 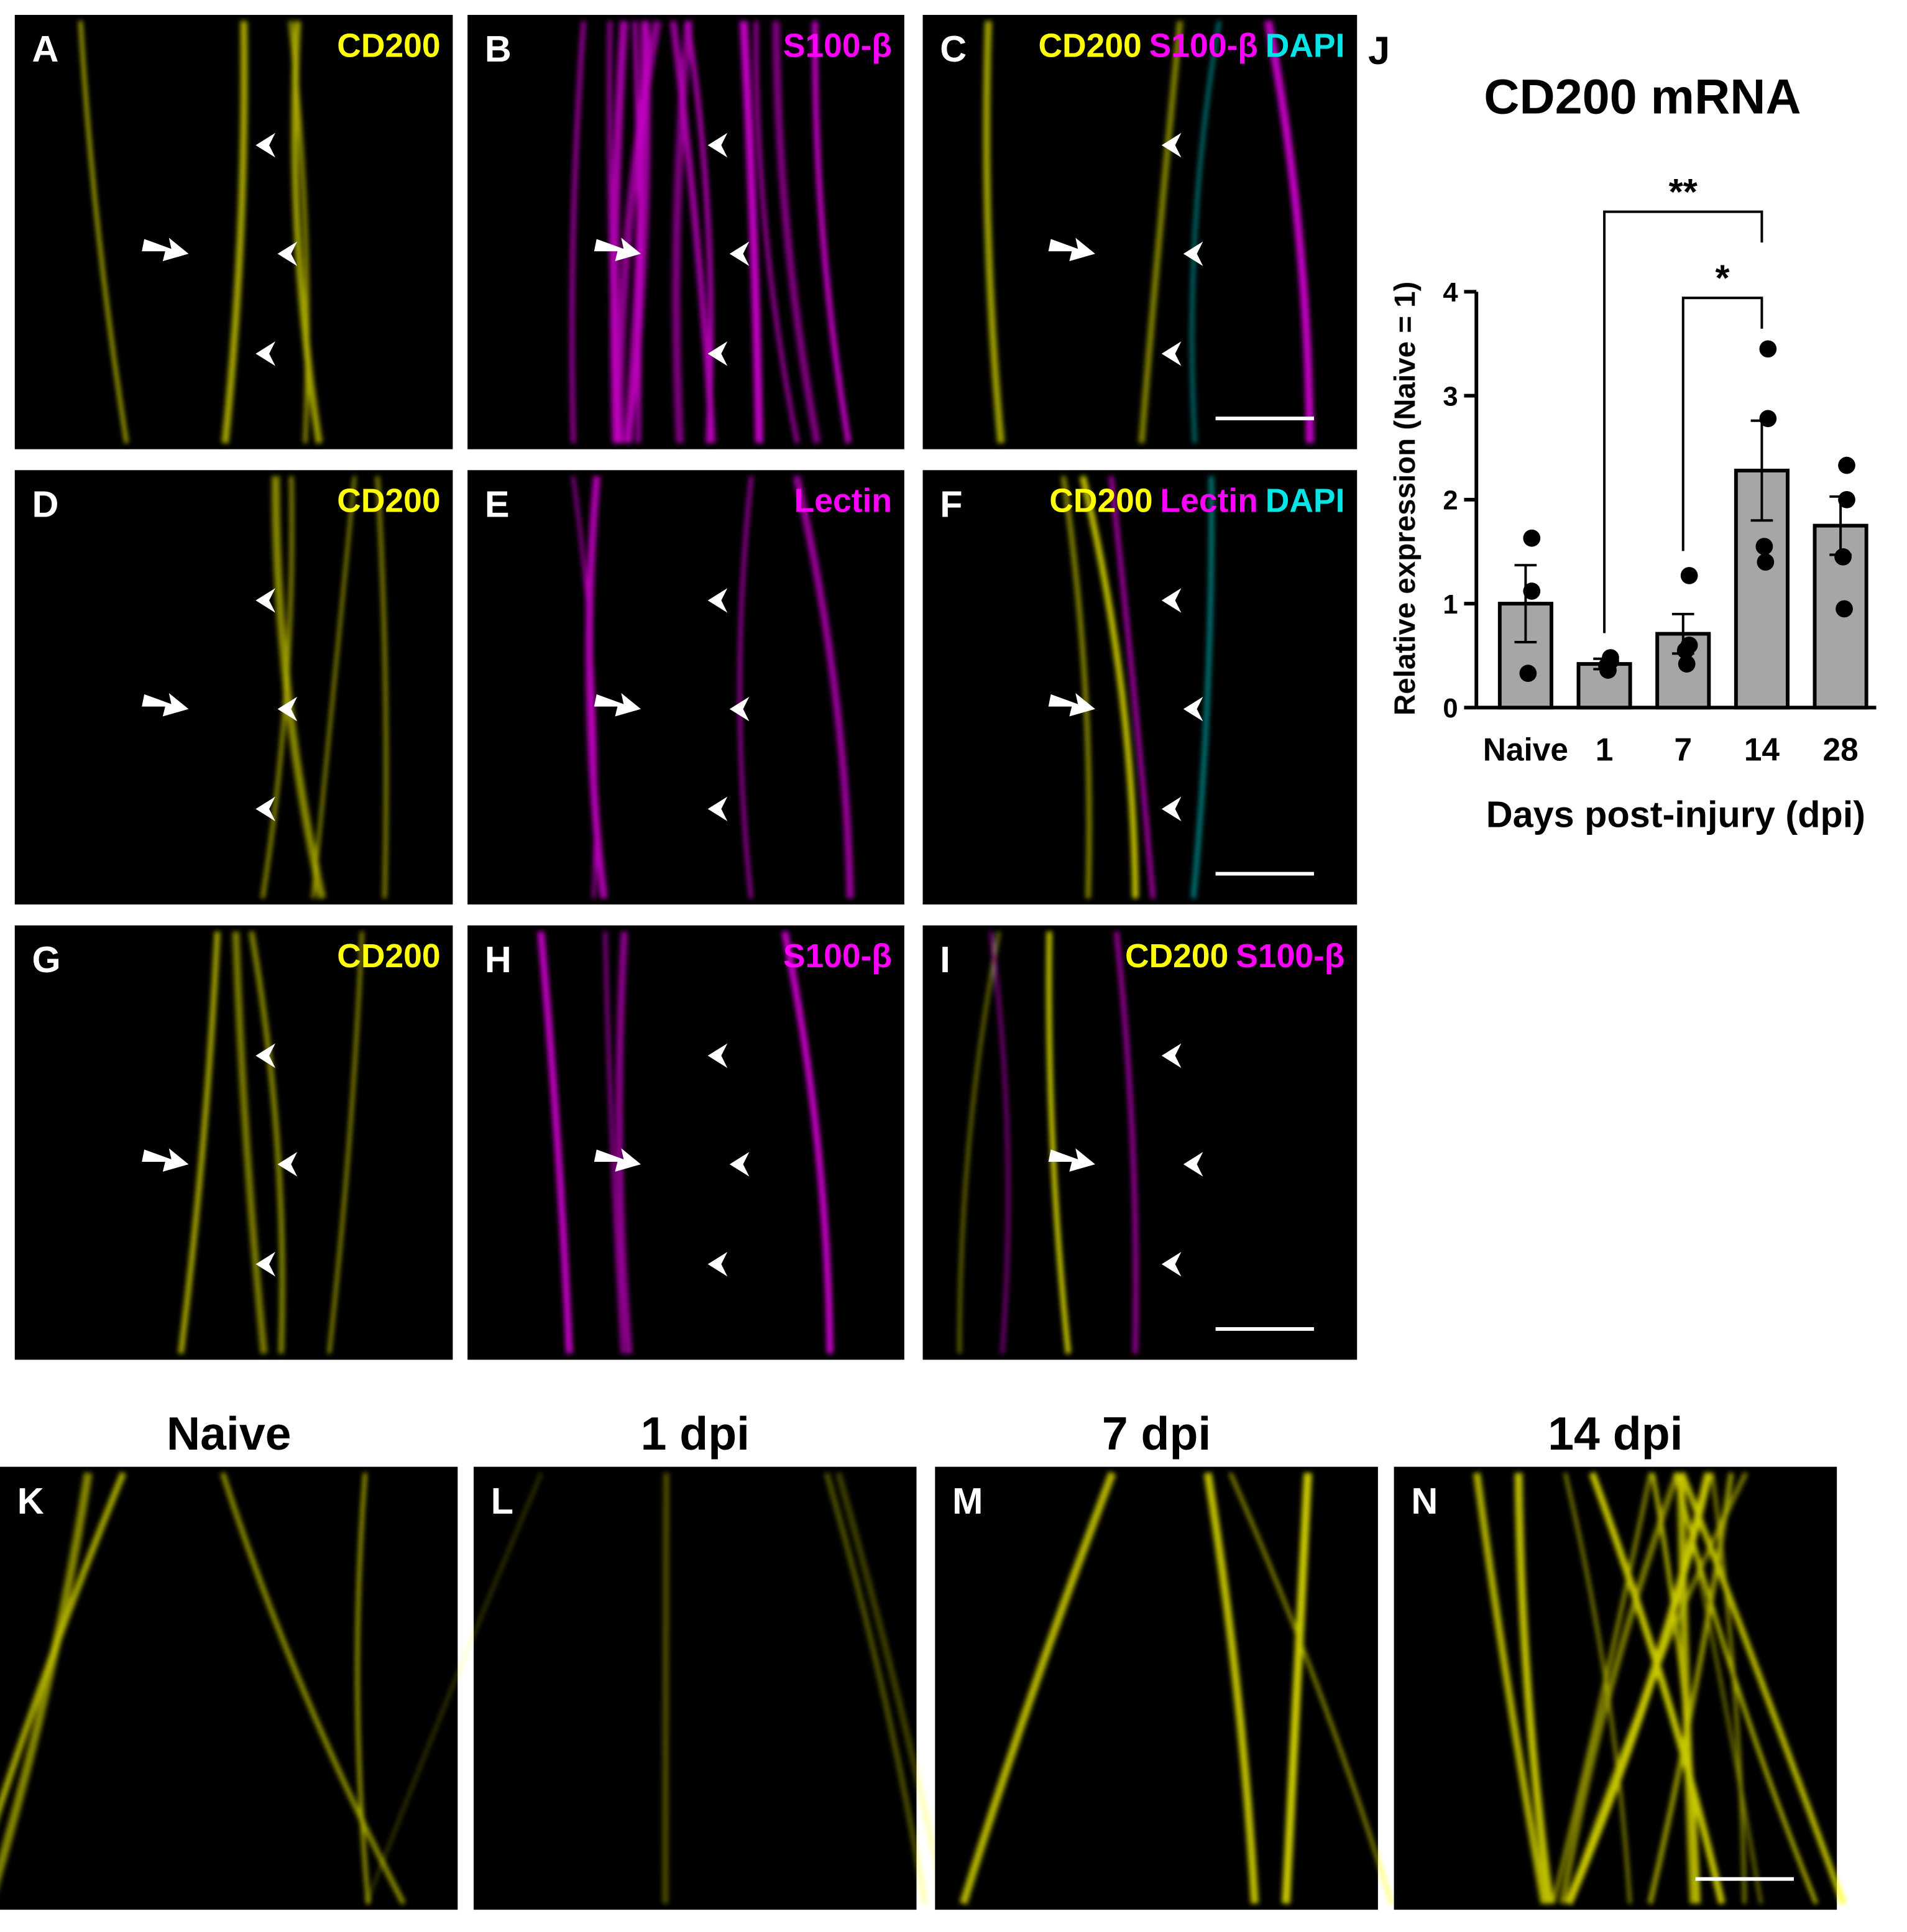 What do you see at coordinates (1723, 277) in the screenshot?
I see `significance-label: *` at bounding box center [1723, 277].